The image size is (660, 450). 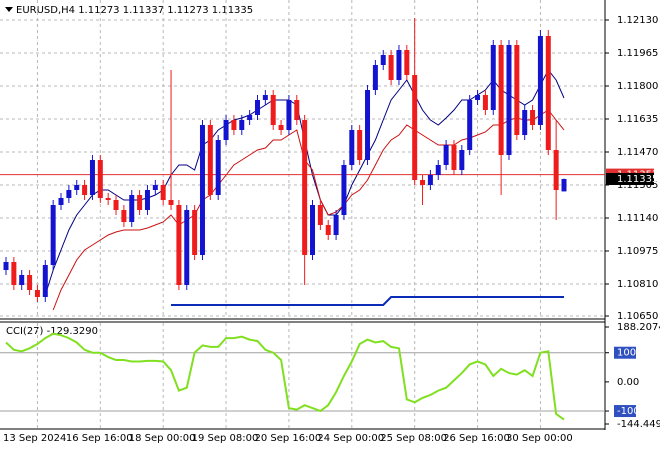 What do you see at coordinates (638, 424) in the screenshot?
I see `y-tick-label: -144.4498` at bounding box center [638, 424].